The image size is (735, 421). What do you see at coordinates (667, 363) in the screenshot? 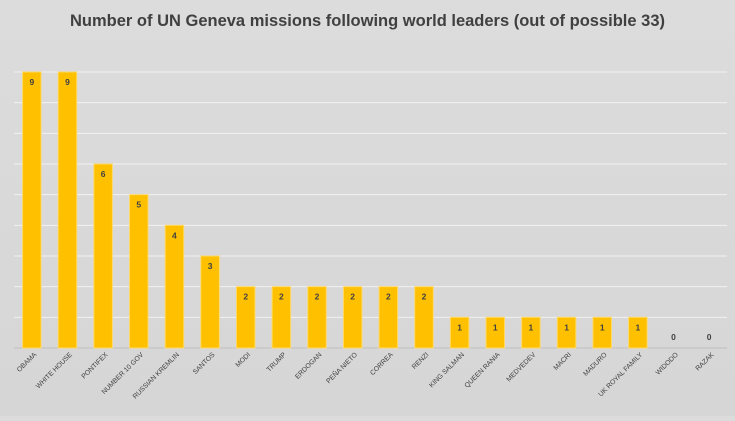
I see `category-tick-label: WIDODO` at bounding box center [667, 363].